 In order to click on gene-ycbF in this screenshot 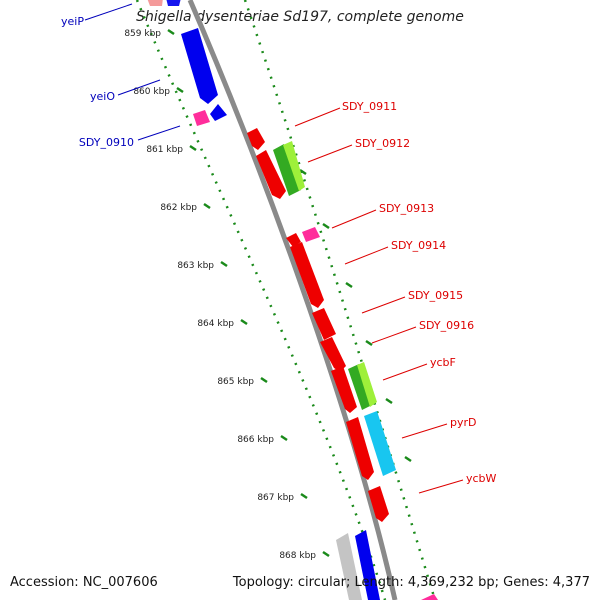, I will do `click(344, 389)`.